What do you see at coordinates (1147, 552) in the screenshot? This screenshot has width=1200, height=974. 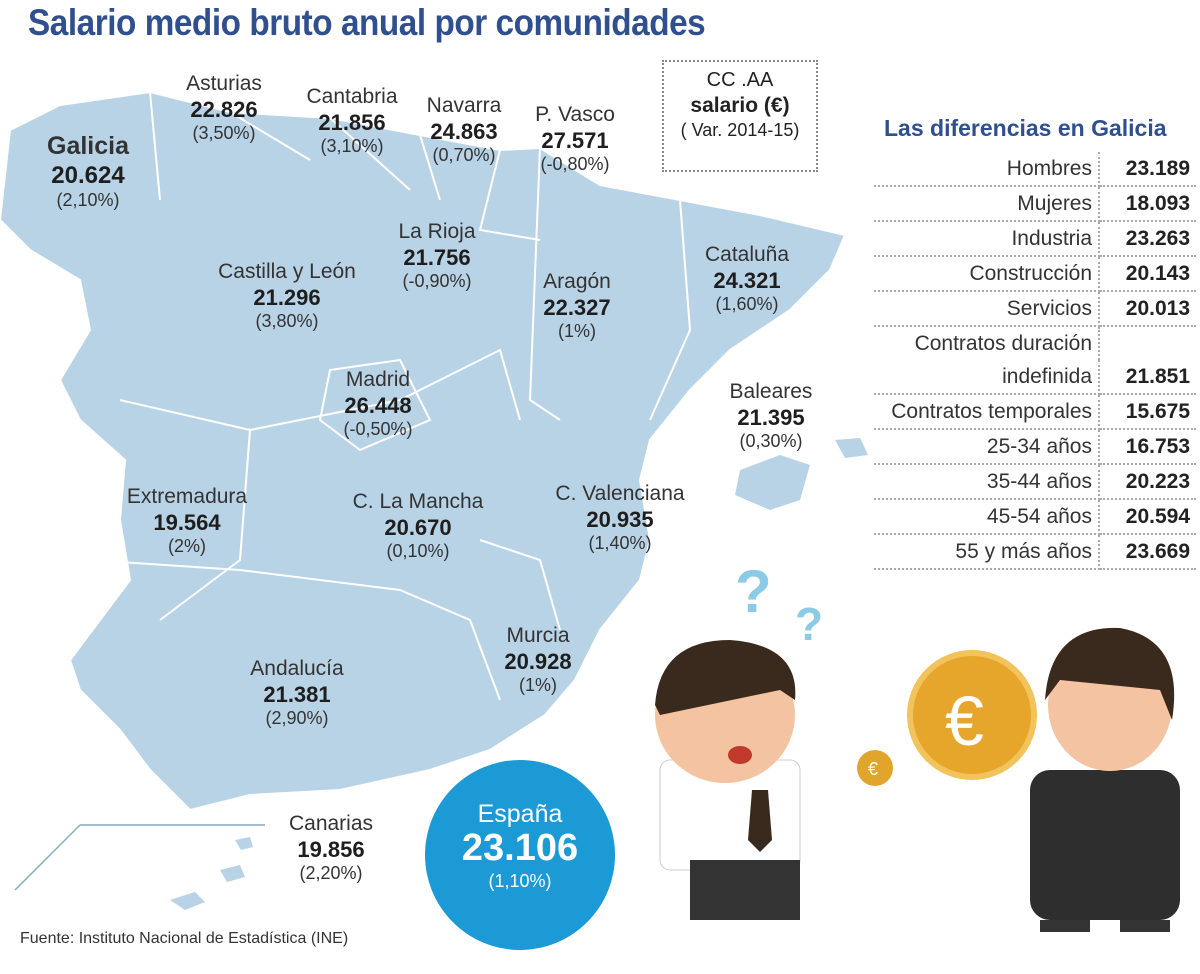 I see `row-value: 23.669` at bounding box center [1147, 552].